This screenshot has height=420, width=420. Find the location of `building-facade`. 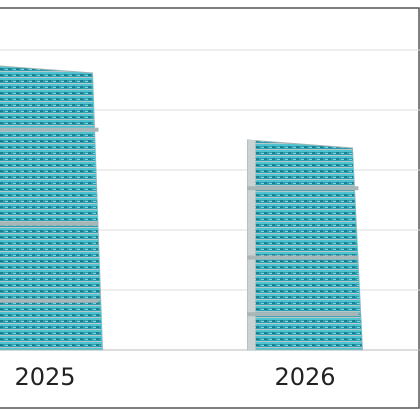

building-facade is located at coordinates (305, 245).